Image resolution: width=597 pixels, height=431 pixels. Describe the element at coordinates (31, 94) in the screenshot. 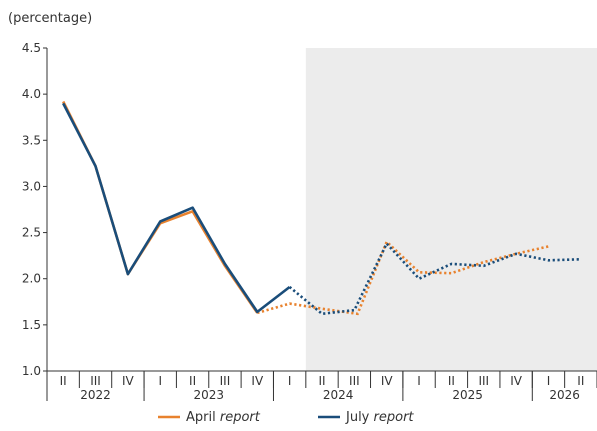

I see `y-tick-label: 4.0` at that location.